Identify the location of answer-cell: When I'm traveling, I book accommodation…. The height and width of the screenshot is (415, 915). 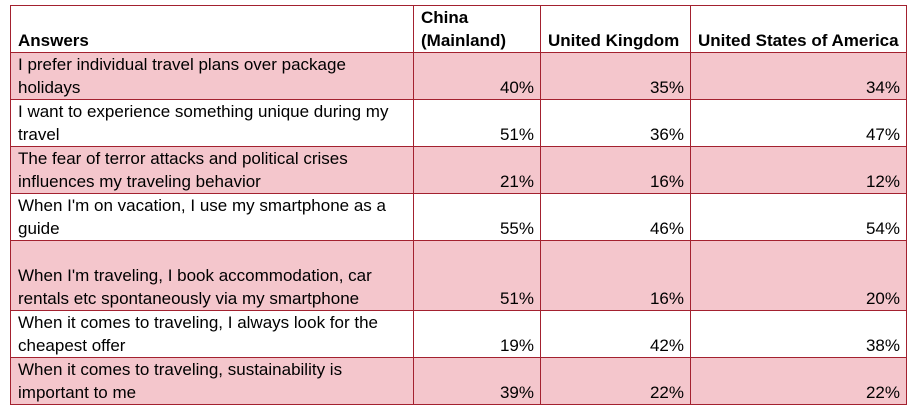
(212, 275).